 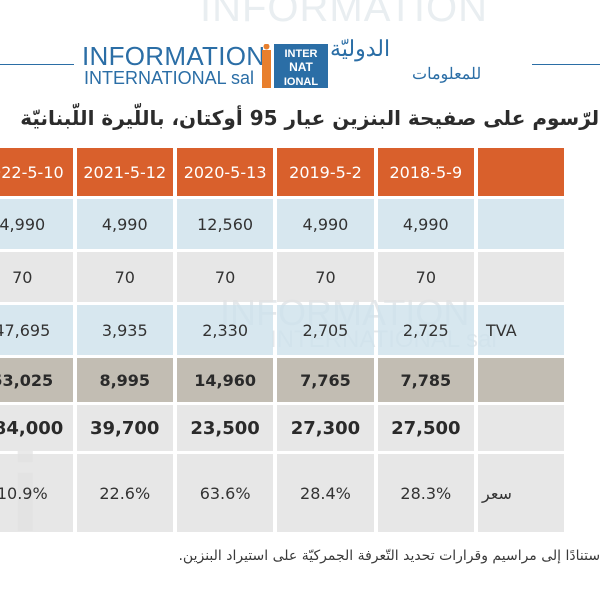 I want to click on table-cell: 47,695, so click(x=36, y=330).